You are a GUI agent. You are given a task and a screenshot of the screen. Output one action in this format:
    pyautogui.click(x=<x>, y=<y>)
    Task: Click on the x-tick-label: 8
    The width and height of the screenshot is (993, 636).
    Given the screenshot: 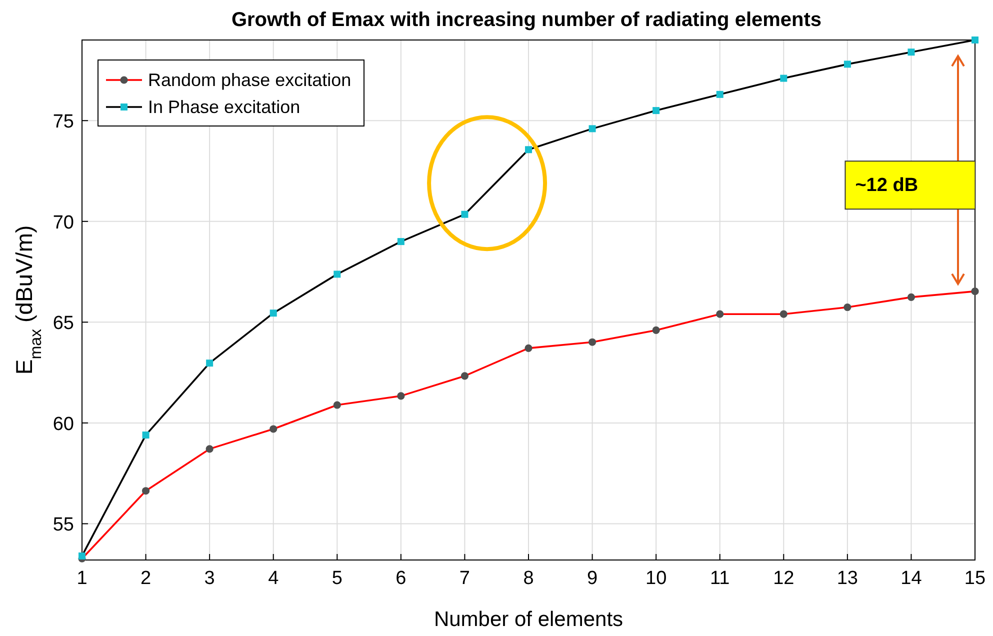 What is the action you would take?
    pyautogui.click(x=528, y=578)
    